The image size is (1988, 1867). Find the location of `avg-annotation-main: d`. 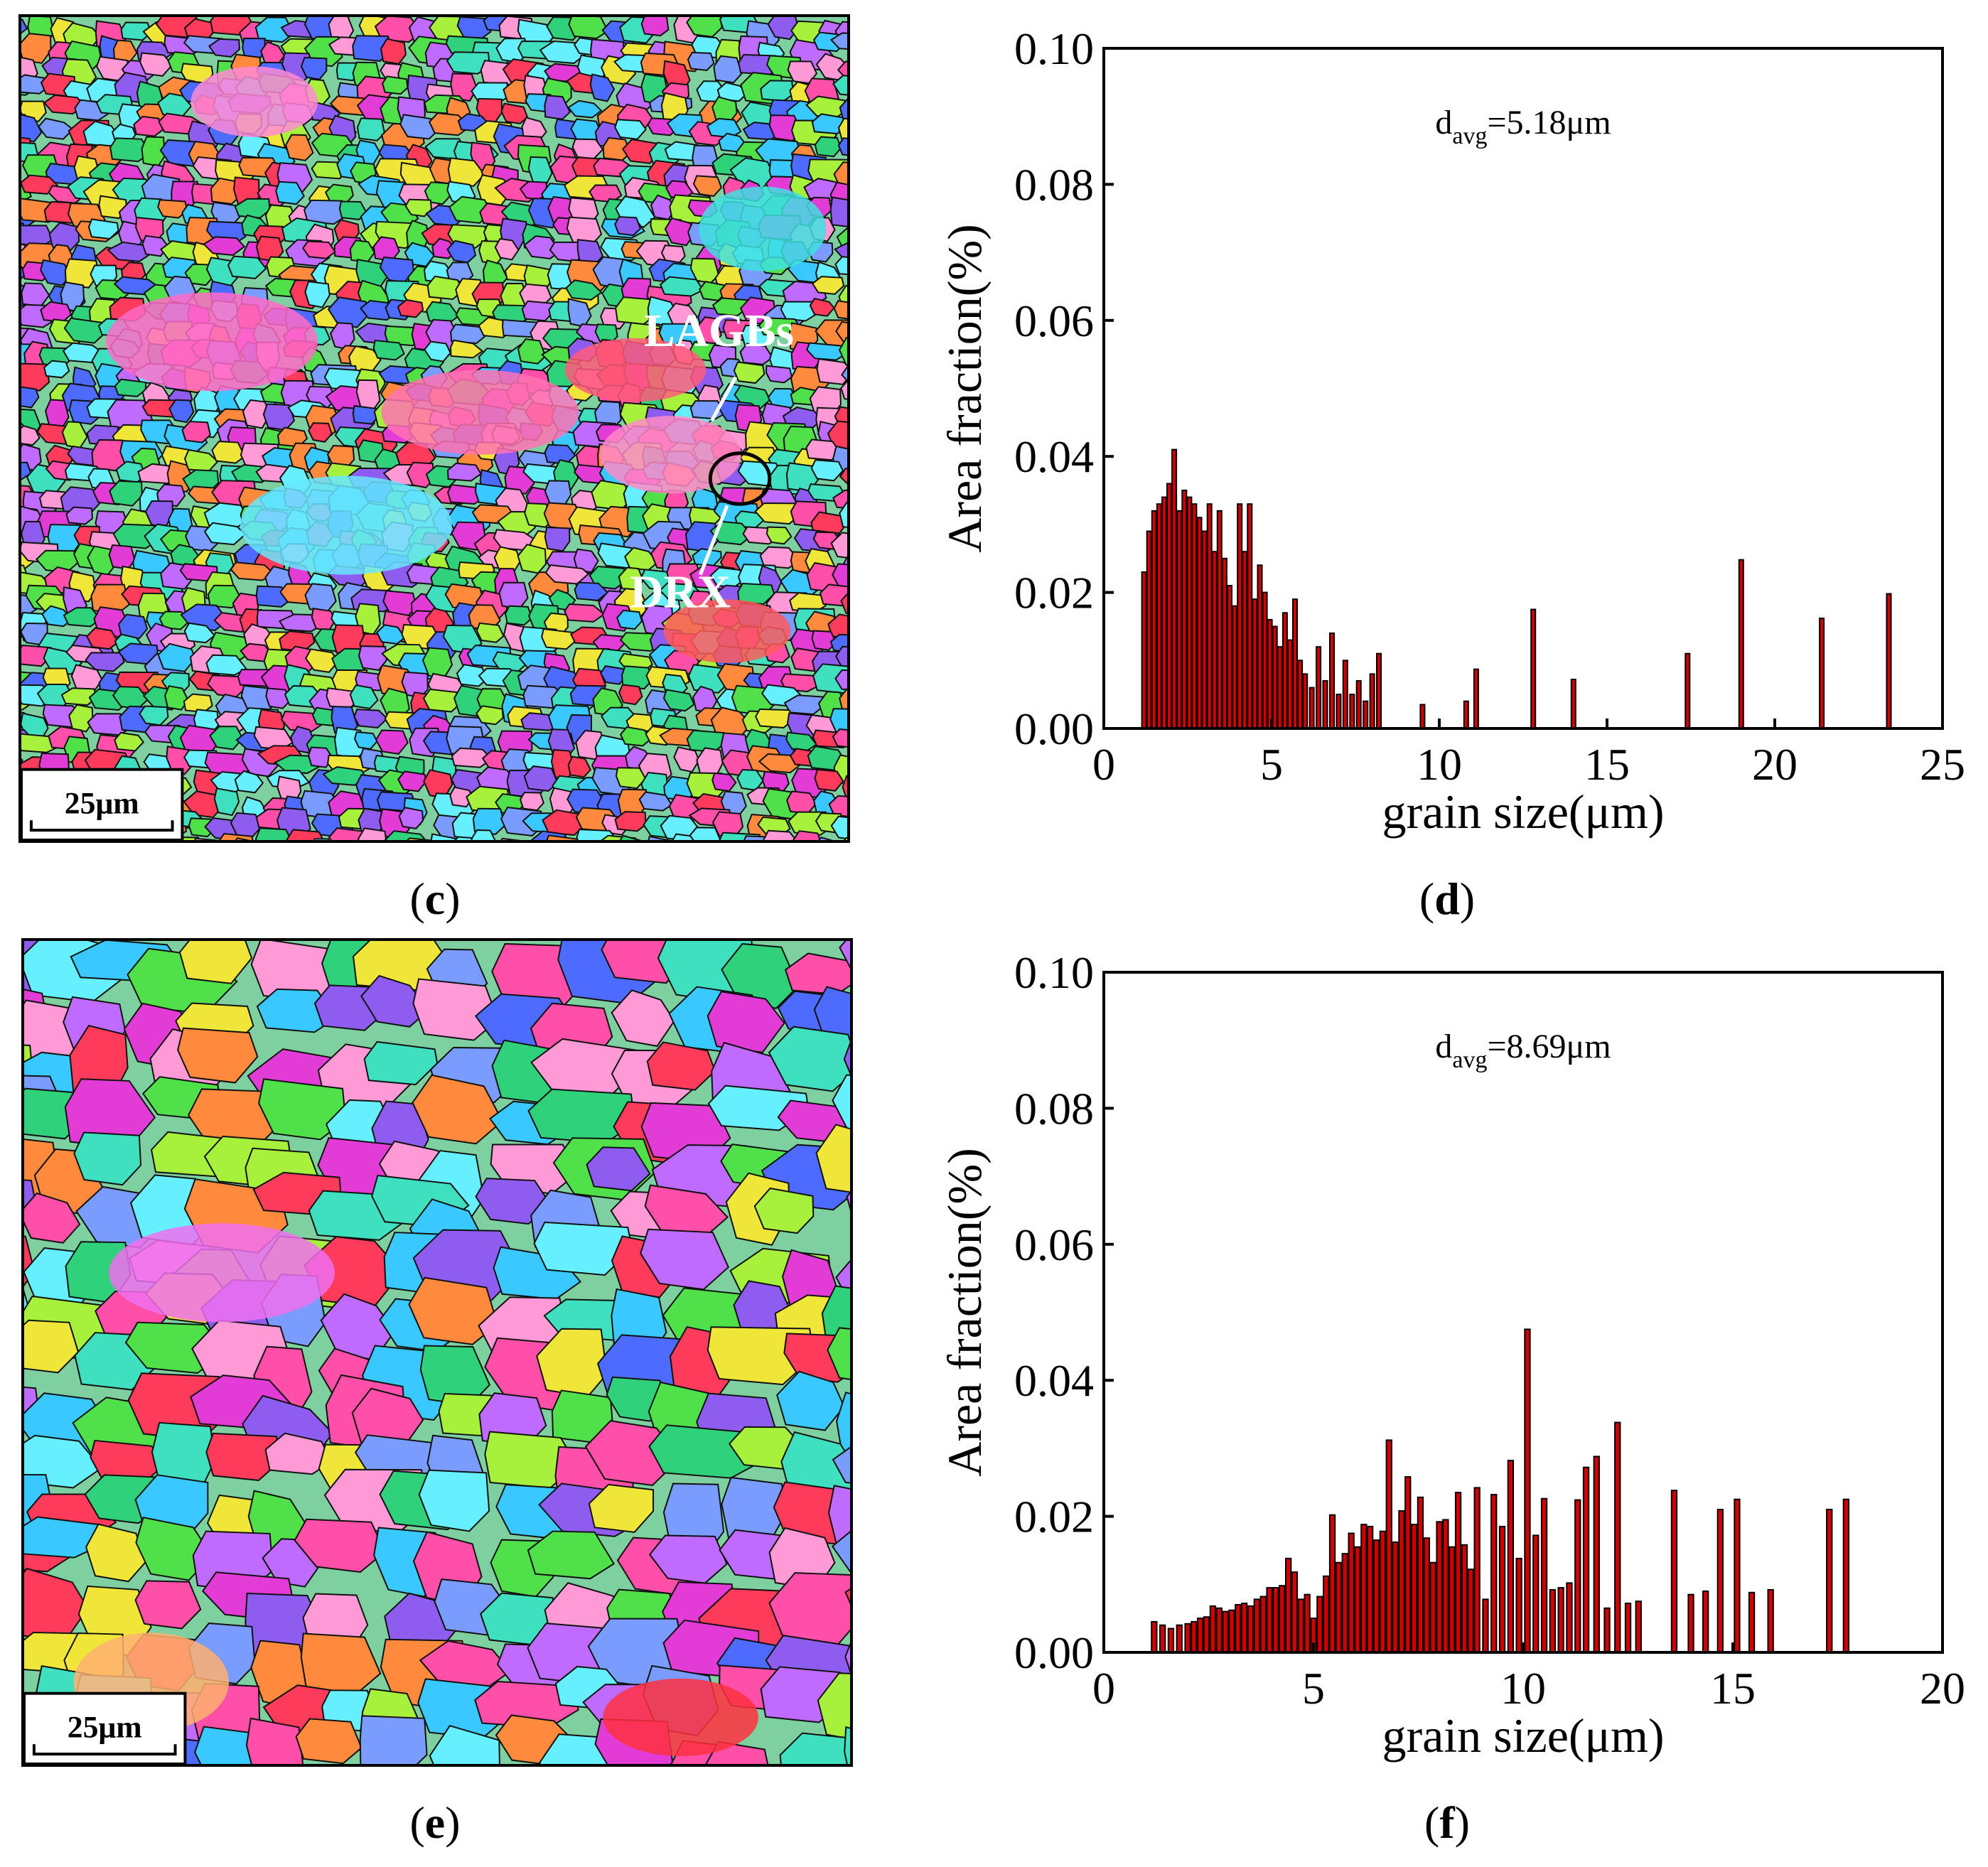

avg-annotation-main: d is located at coordinates (1443, 122).